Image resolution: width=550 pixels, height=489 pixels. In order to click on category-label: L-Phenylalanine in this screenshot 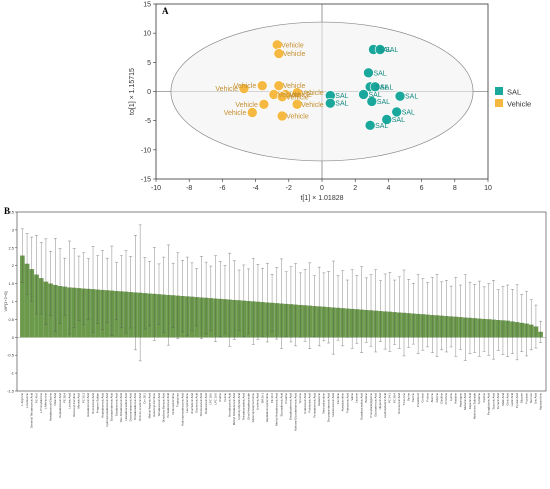, I will do `click(41, 403)`.